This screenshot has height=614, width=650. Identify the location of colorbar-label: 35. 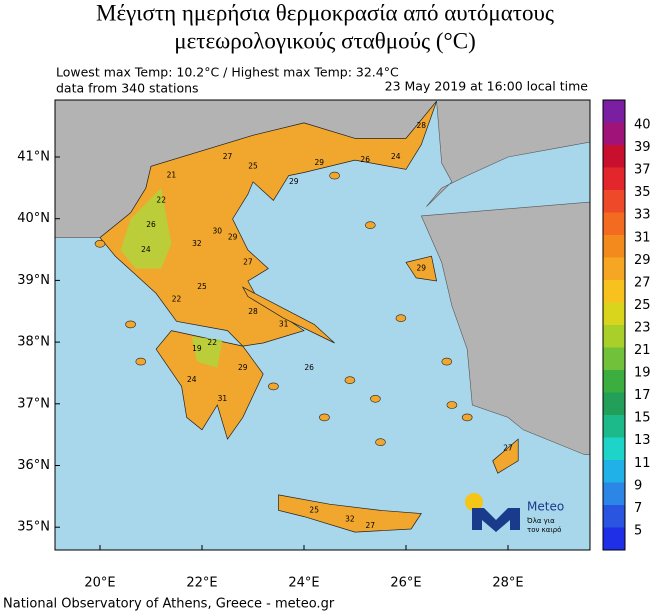
(642, 192).